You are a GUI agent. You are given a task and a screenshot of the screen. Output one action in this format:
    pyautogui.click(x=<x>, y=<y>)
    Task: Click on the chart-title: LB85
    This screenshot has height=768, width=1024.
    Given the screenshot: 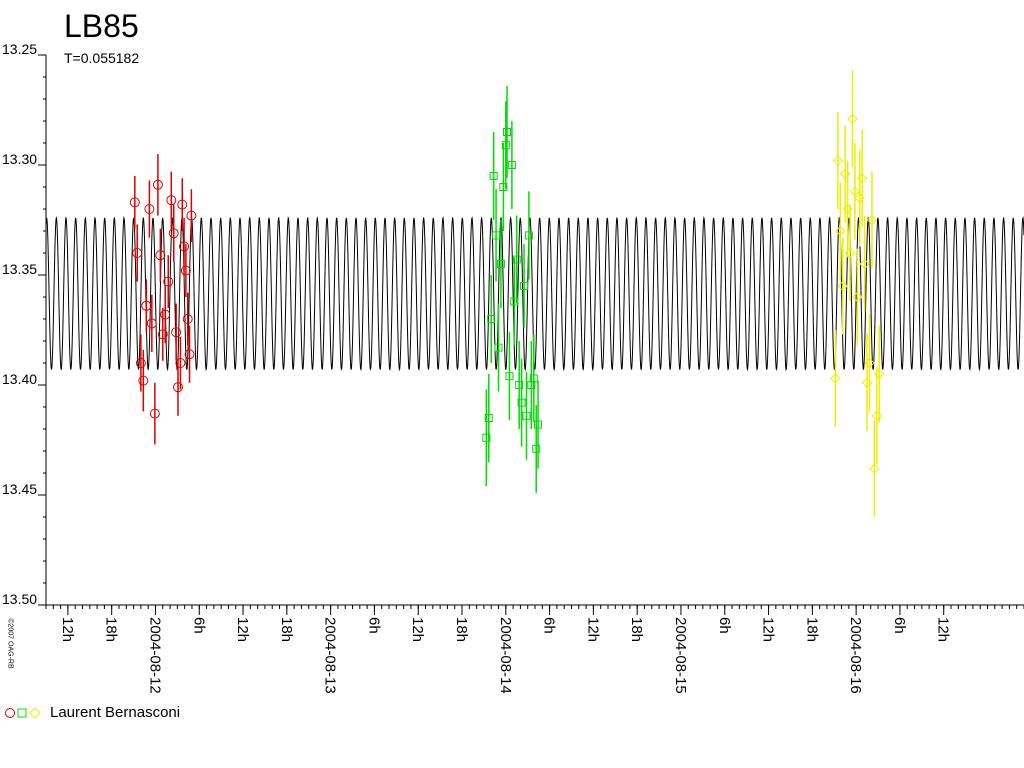 What is the action you would take?
    pyautogui.click(x=101, y=26)
    